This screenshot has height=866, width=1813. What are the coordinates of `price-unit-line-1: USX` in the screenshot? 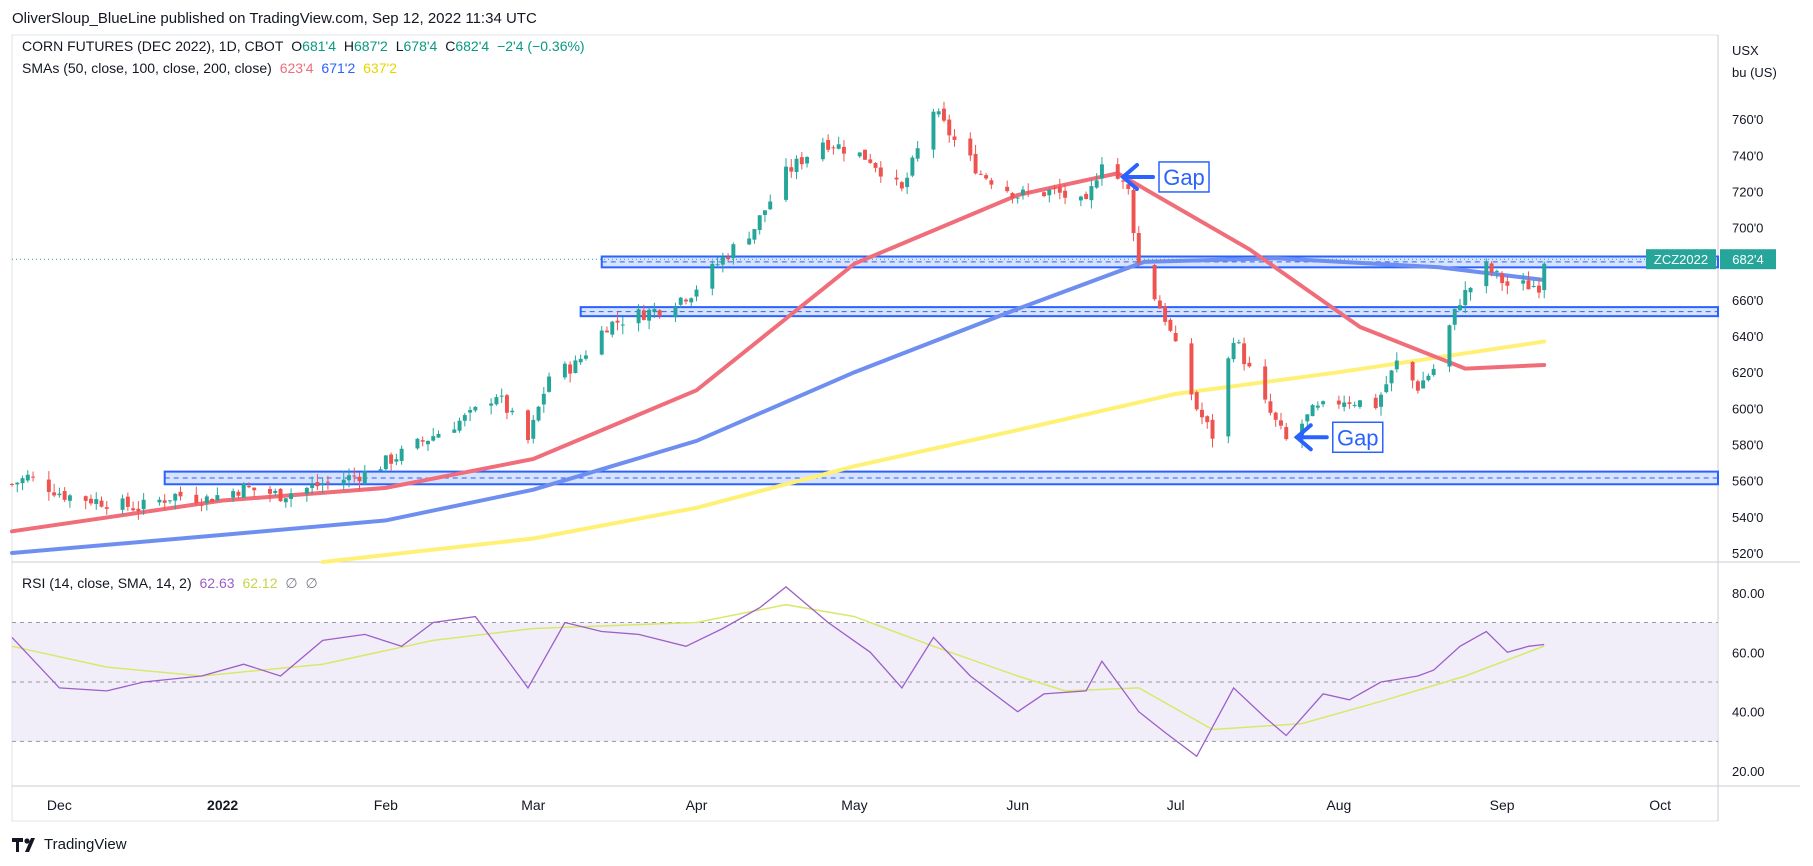 It's located at (1745, 50).